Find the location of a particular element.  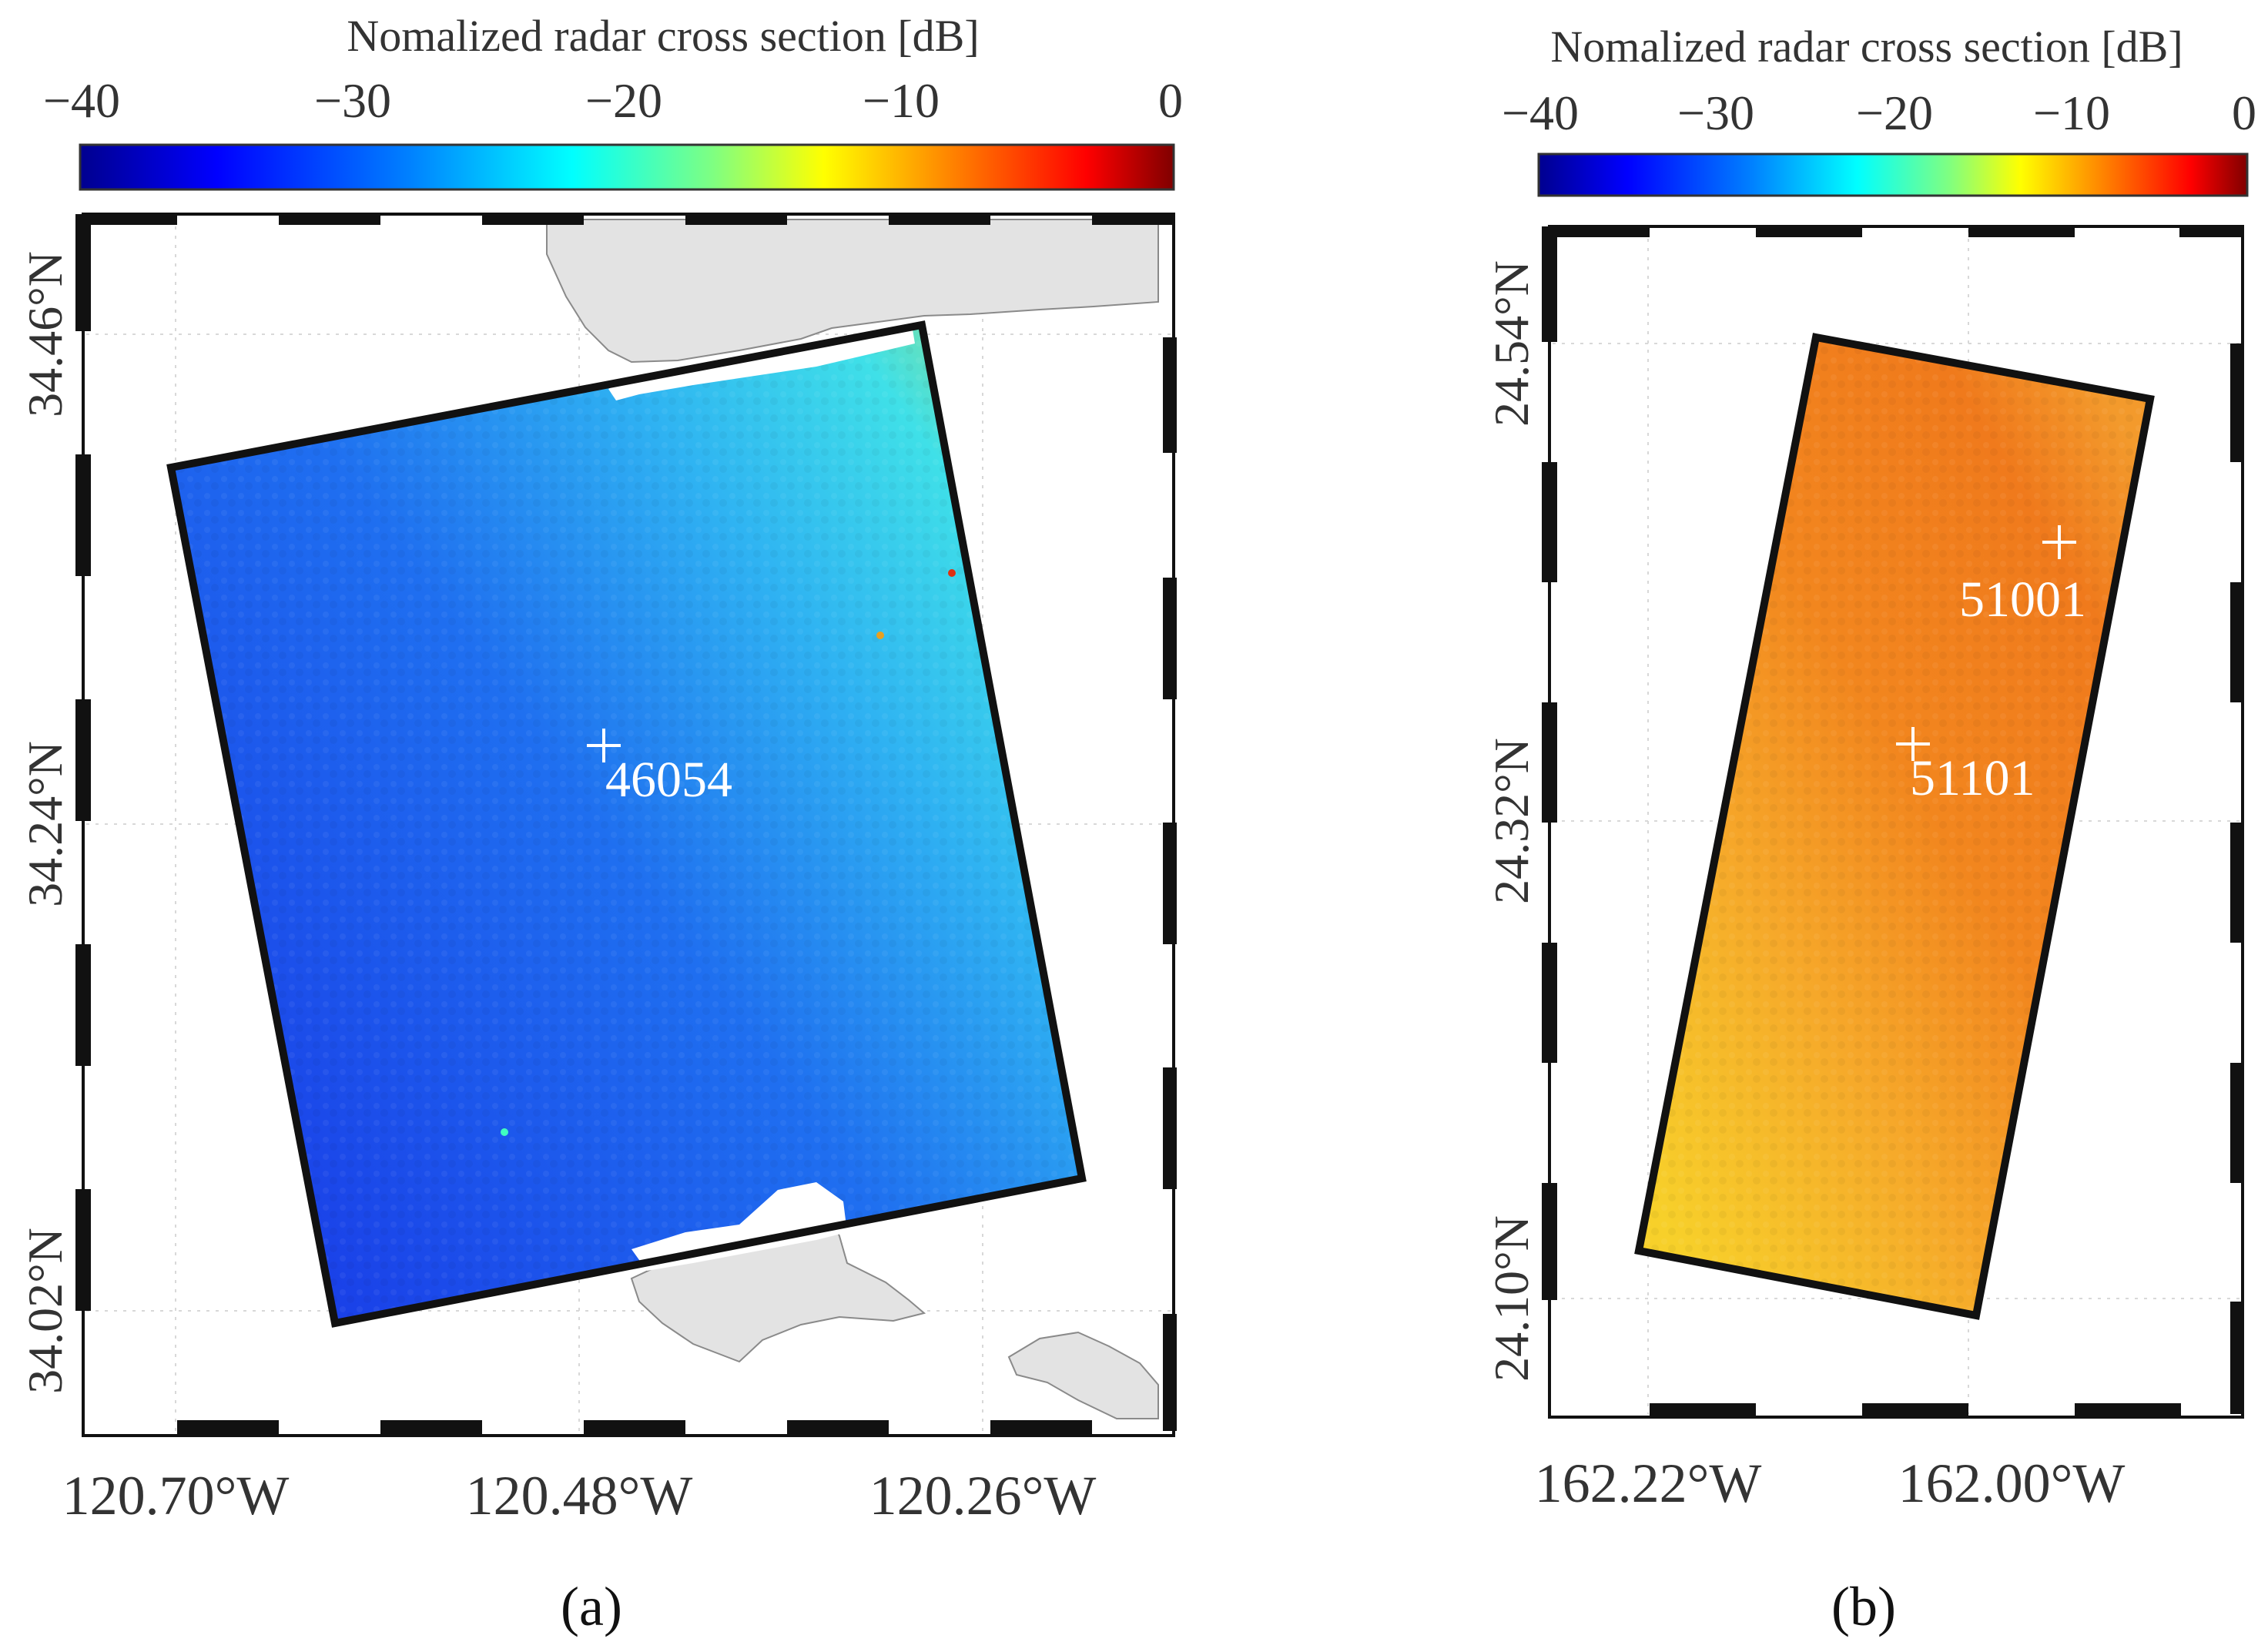

lat-label: 34.02°N is located at coordinates (45, 1311).